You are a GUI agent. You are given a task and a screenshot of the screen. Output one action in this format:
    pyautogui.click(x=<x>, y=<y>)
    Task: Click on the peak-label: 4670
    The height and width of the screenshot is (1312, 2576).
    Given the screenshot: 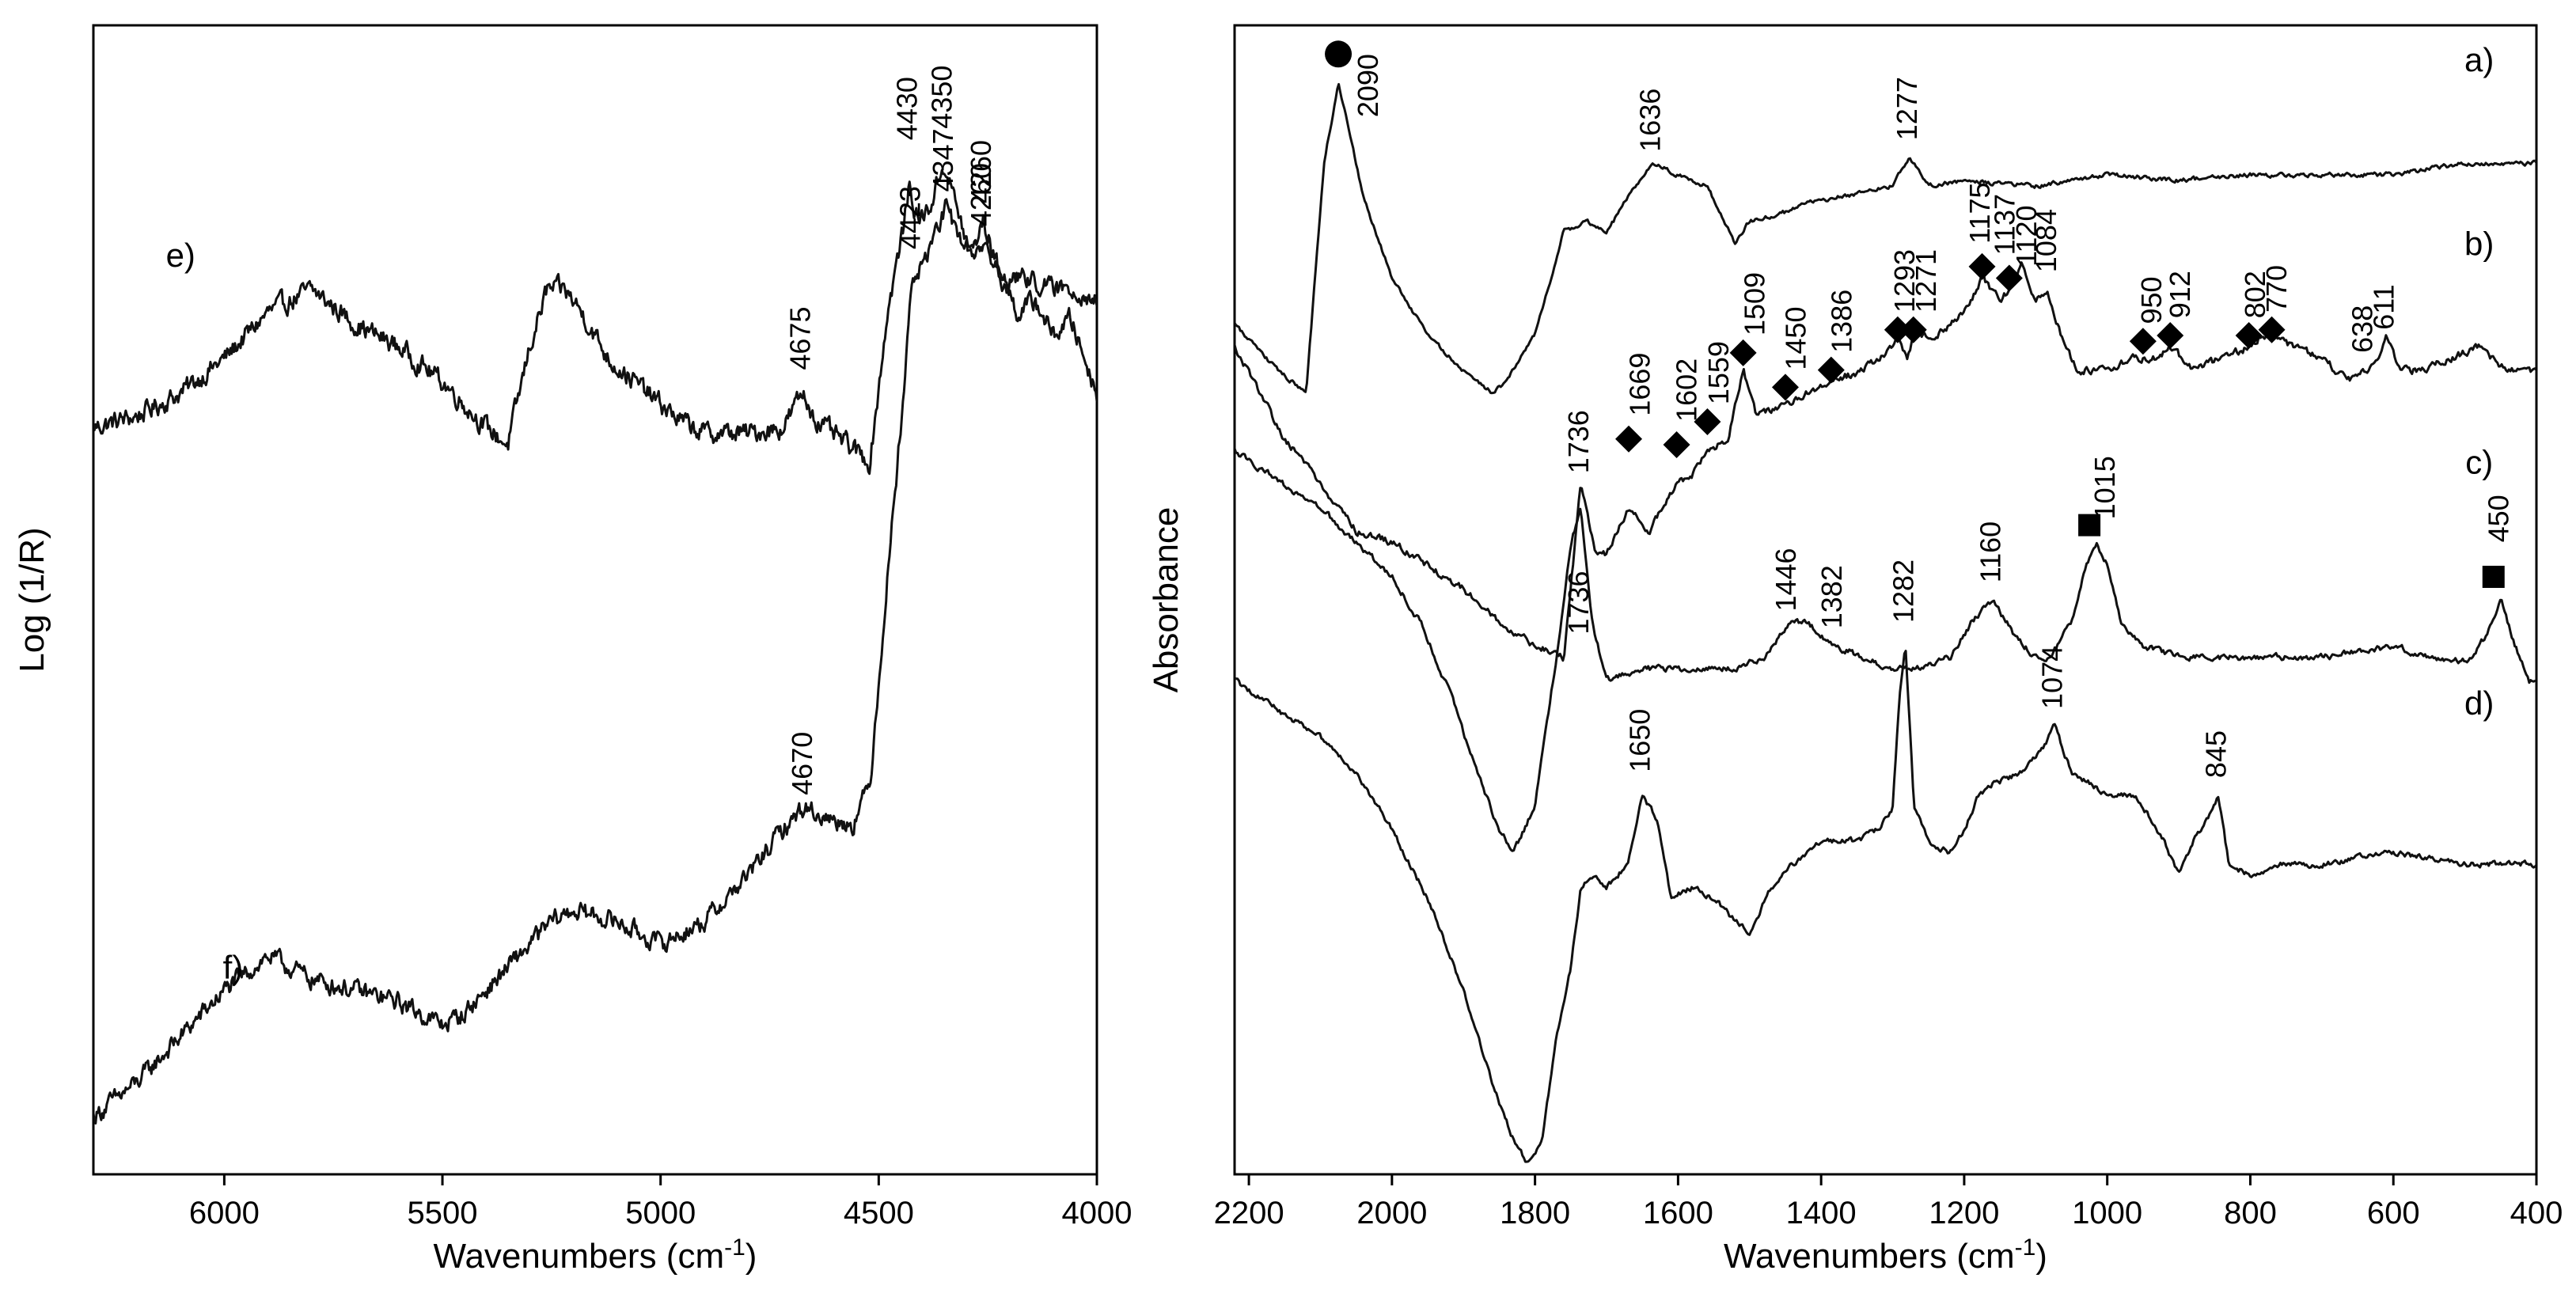 What is the action you would take?
    pyautogui.click(x=802, y=763)
    